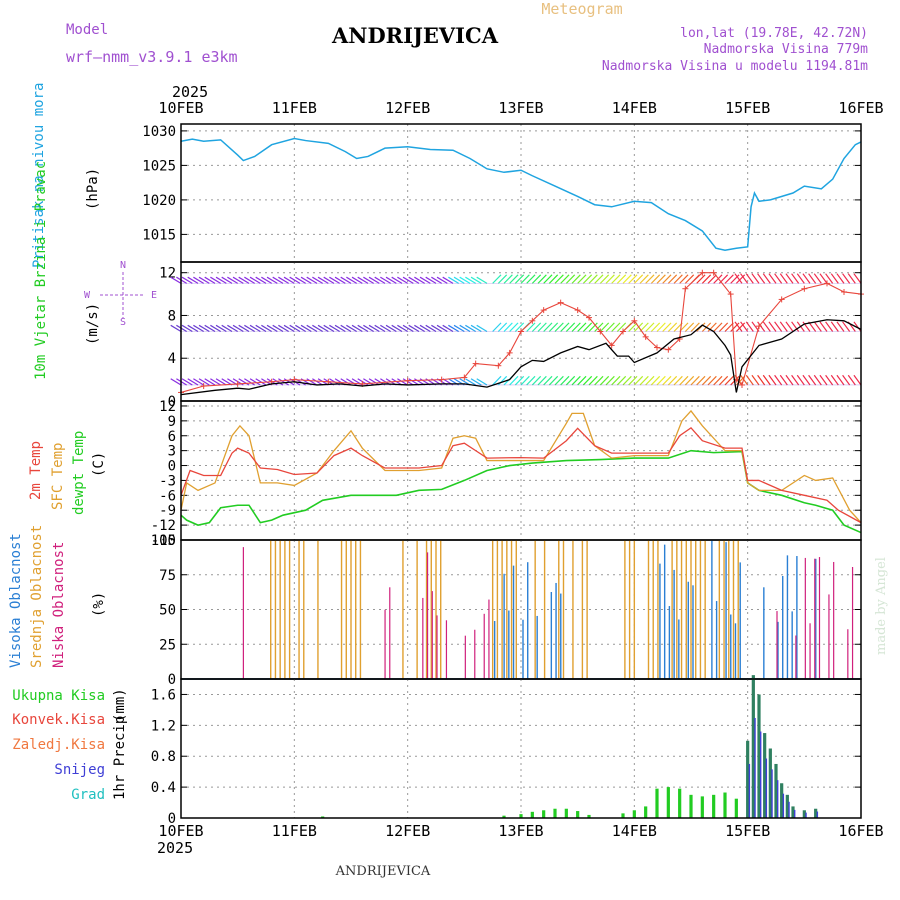 Image resolution: width=900 pixels, height=900 pixels. I want to click on y-tick-label: 3, so click(172, 452).